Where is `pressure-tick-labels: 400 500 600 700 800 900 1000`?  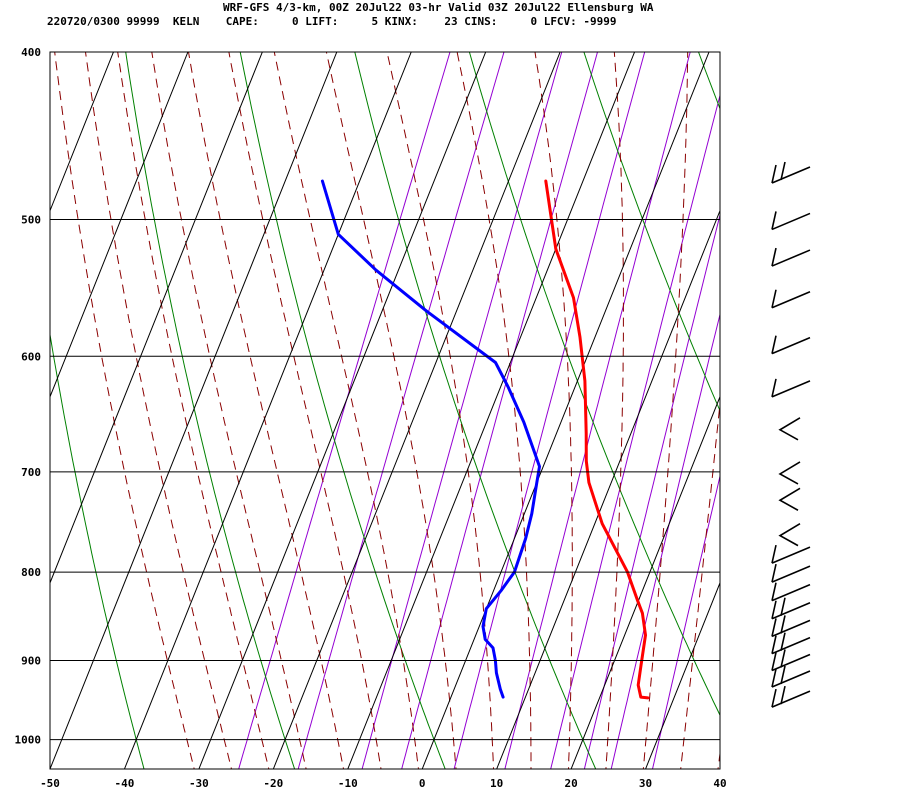 pressure-tick-labels: 400 500 600 700 800 900 1000 is located at coordinates (28, 396).